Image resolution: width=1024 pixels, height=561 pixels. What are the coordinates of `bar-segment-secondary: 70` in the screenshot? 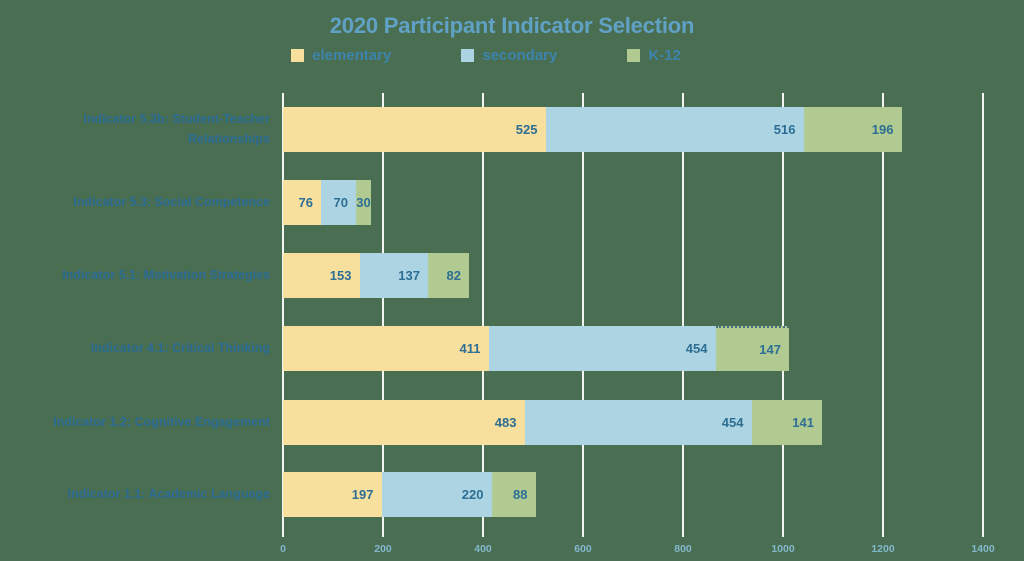 It's located at (338, 202).